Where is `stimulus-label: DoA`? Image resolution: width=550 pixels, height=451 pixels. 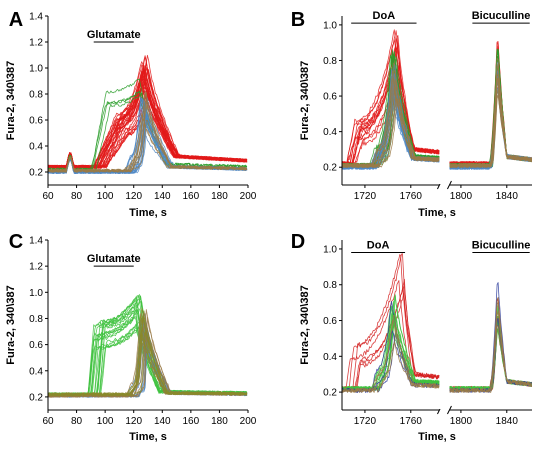 stimulus-label: DoA is located at coordinates (384, 16).